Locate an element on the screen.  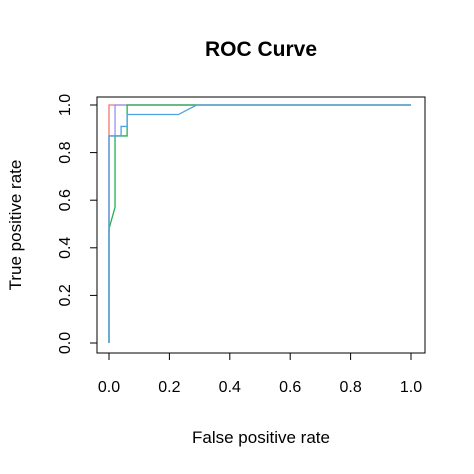
y-axis: 0.0 0.2 0.4 0.6 0.8 1.0 is located at coordinates (77, 224).